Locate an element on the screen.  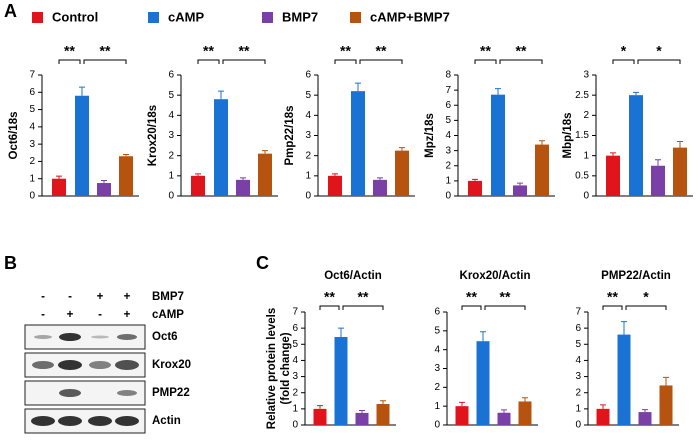
legend-swatch is located at coordinates (37, 17).